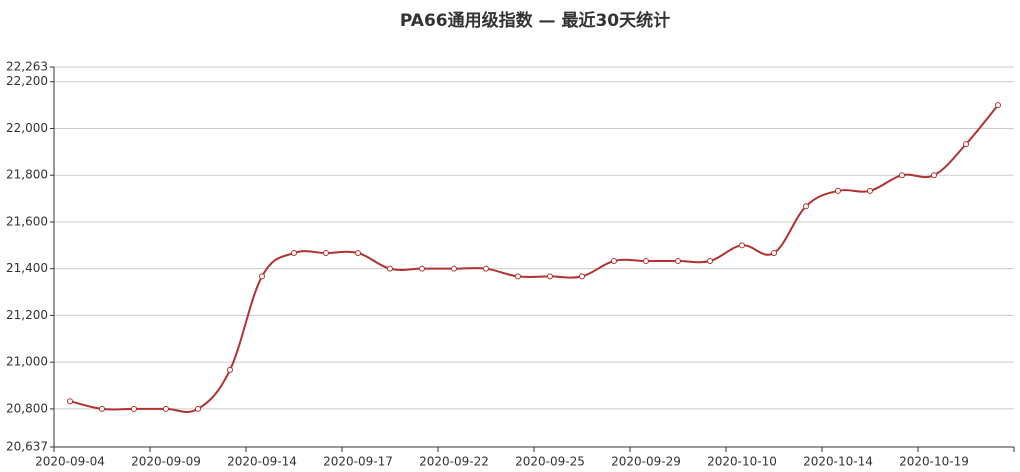  I want to click on x-tick-label: 2020-10-10, so click(742, 462).